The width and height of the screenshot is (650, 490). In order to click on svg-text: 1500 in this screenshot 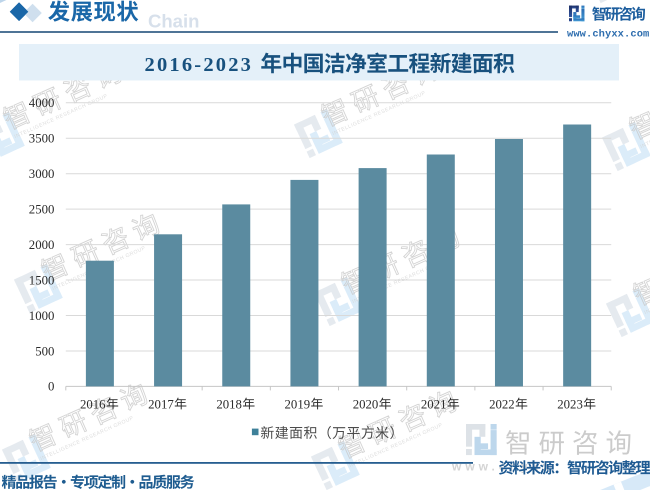, I will do `click(42, 280)`.